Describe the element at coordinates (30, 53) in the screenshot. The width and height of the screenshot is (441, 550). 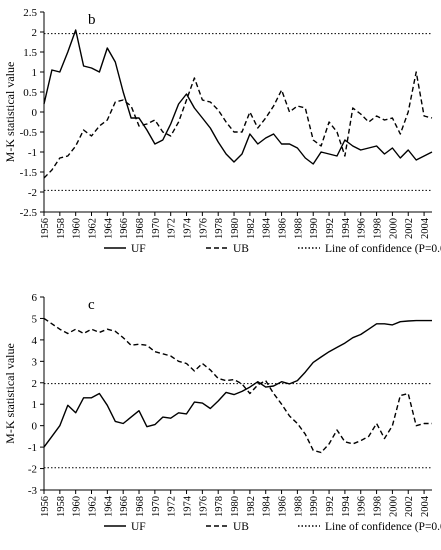
I see `y-tick-label: 1.5` at that location.